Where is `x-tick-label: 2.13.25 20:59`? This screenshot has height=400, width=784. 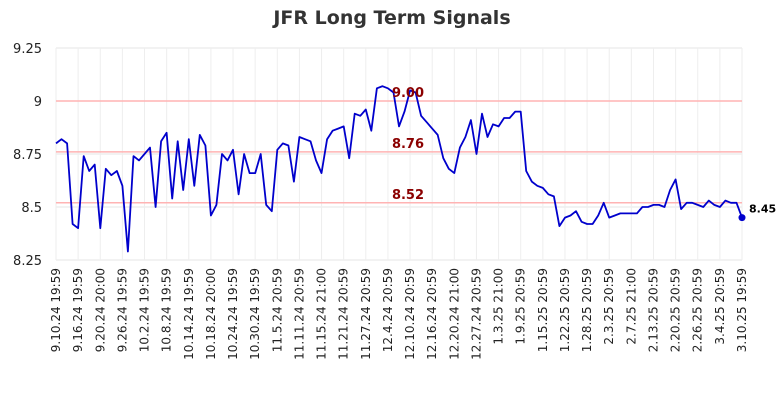
x-tick-label: 2.13.25 20:59 is located at coordinates (653, 310).